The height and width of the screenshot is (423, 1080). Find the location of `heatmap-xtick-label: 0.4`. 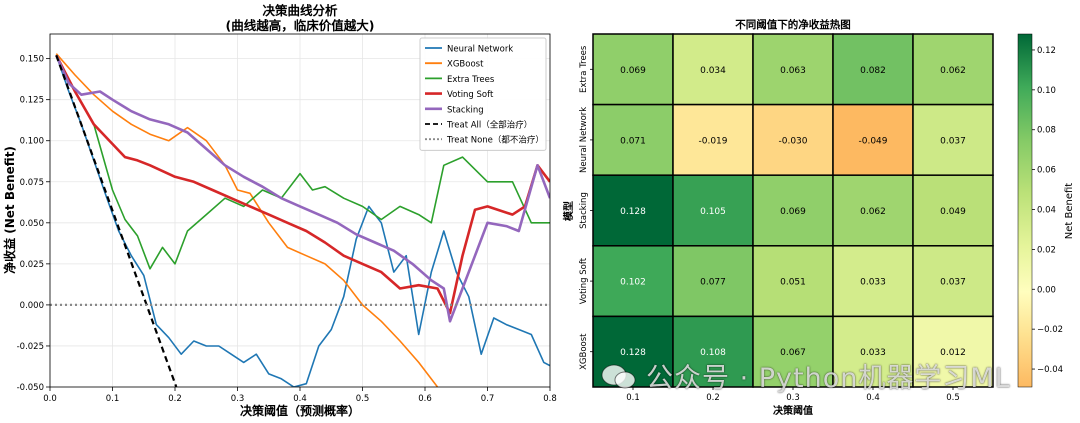

heatmap-xtick-label: 0.4 is located at coordinates (873, 398).